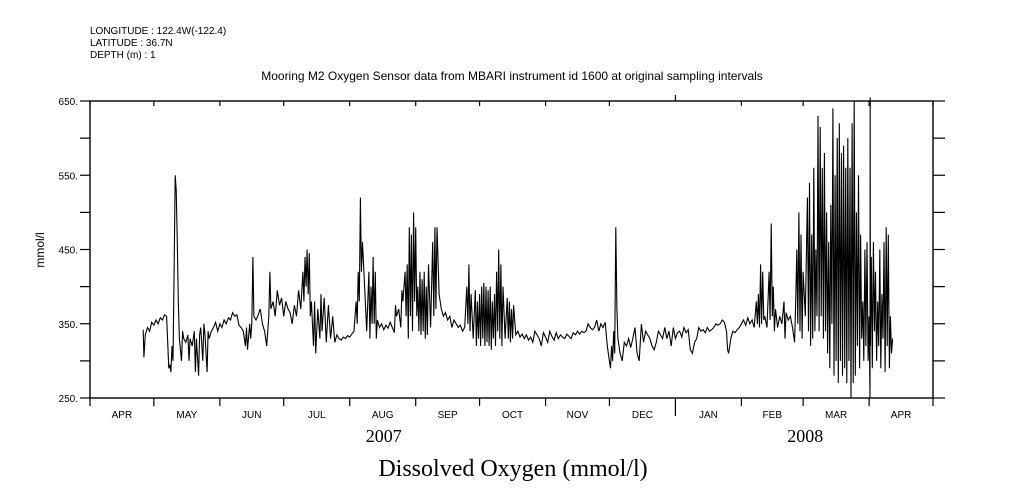 The width and height of the screenshot is (1009, 504). What do you see at coordinates (131, 43) in the screenshot?
I see `latitude-label: LATITUDE : 36.7N` at bounding box center [131, 43].